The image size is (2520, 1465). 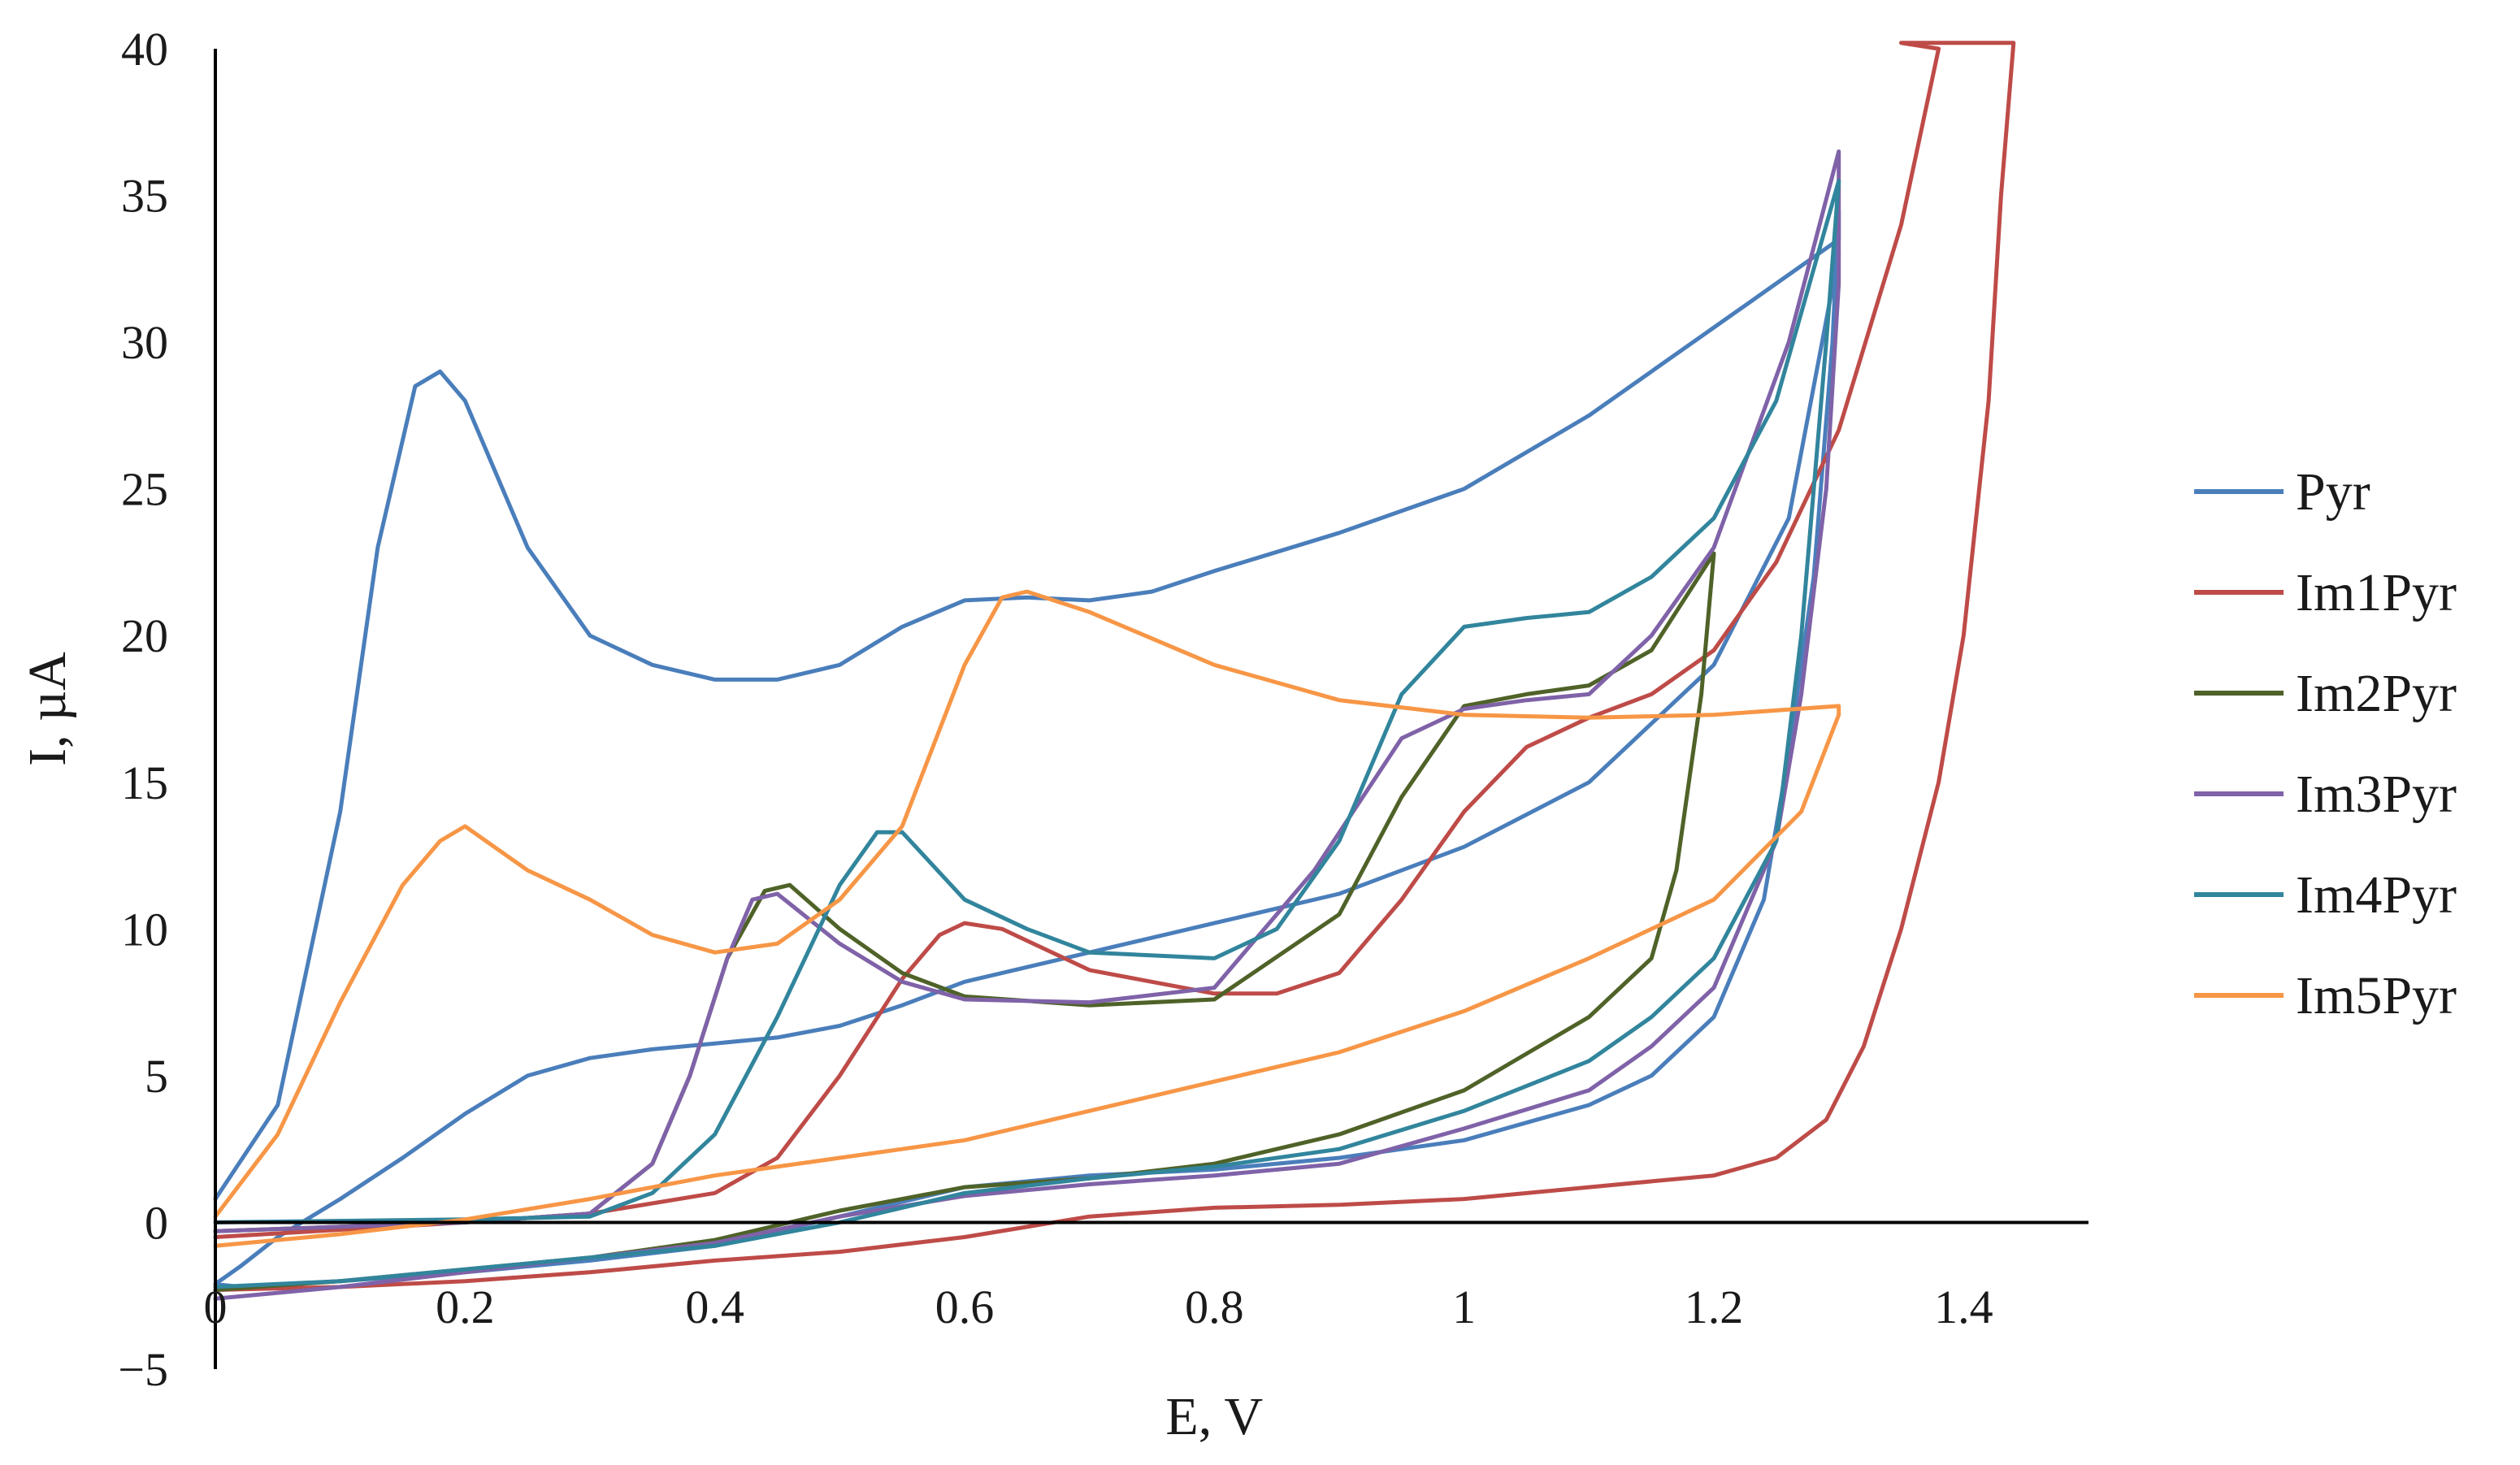 What do you see at coordinates (48, 709) in the screenshot?
I see `y-axis-title: I, µA` at bounding box center [48, 709].